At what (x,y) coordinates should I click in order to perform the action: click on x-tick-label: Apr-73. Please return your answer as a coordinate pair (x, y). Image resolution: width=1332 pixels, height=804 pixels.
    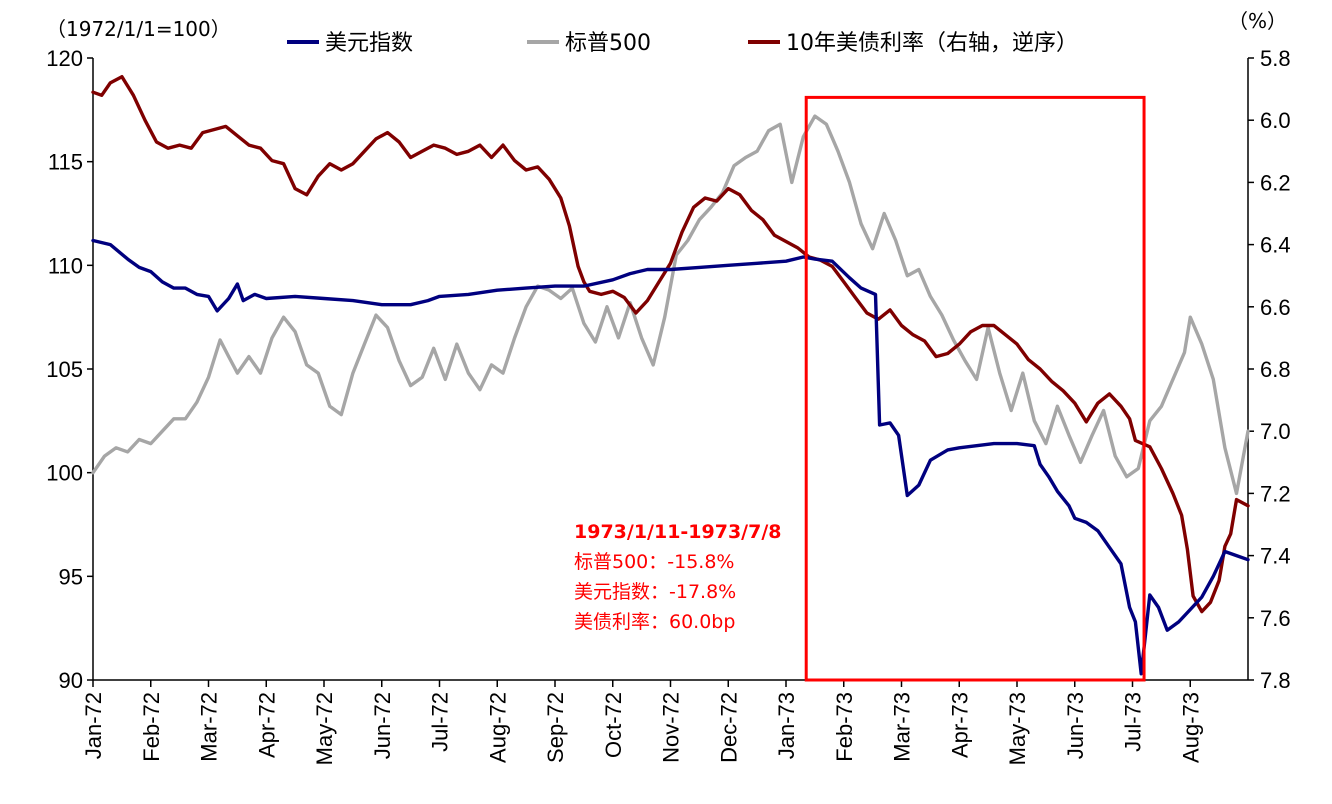
    Looking at the image, I should click on (959, 725).